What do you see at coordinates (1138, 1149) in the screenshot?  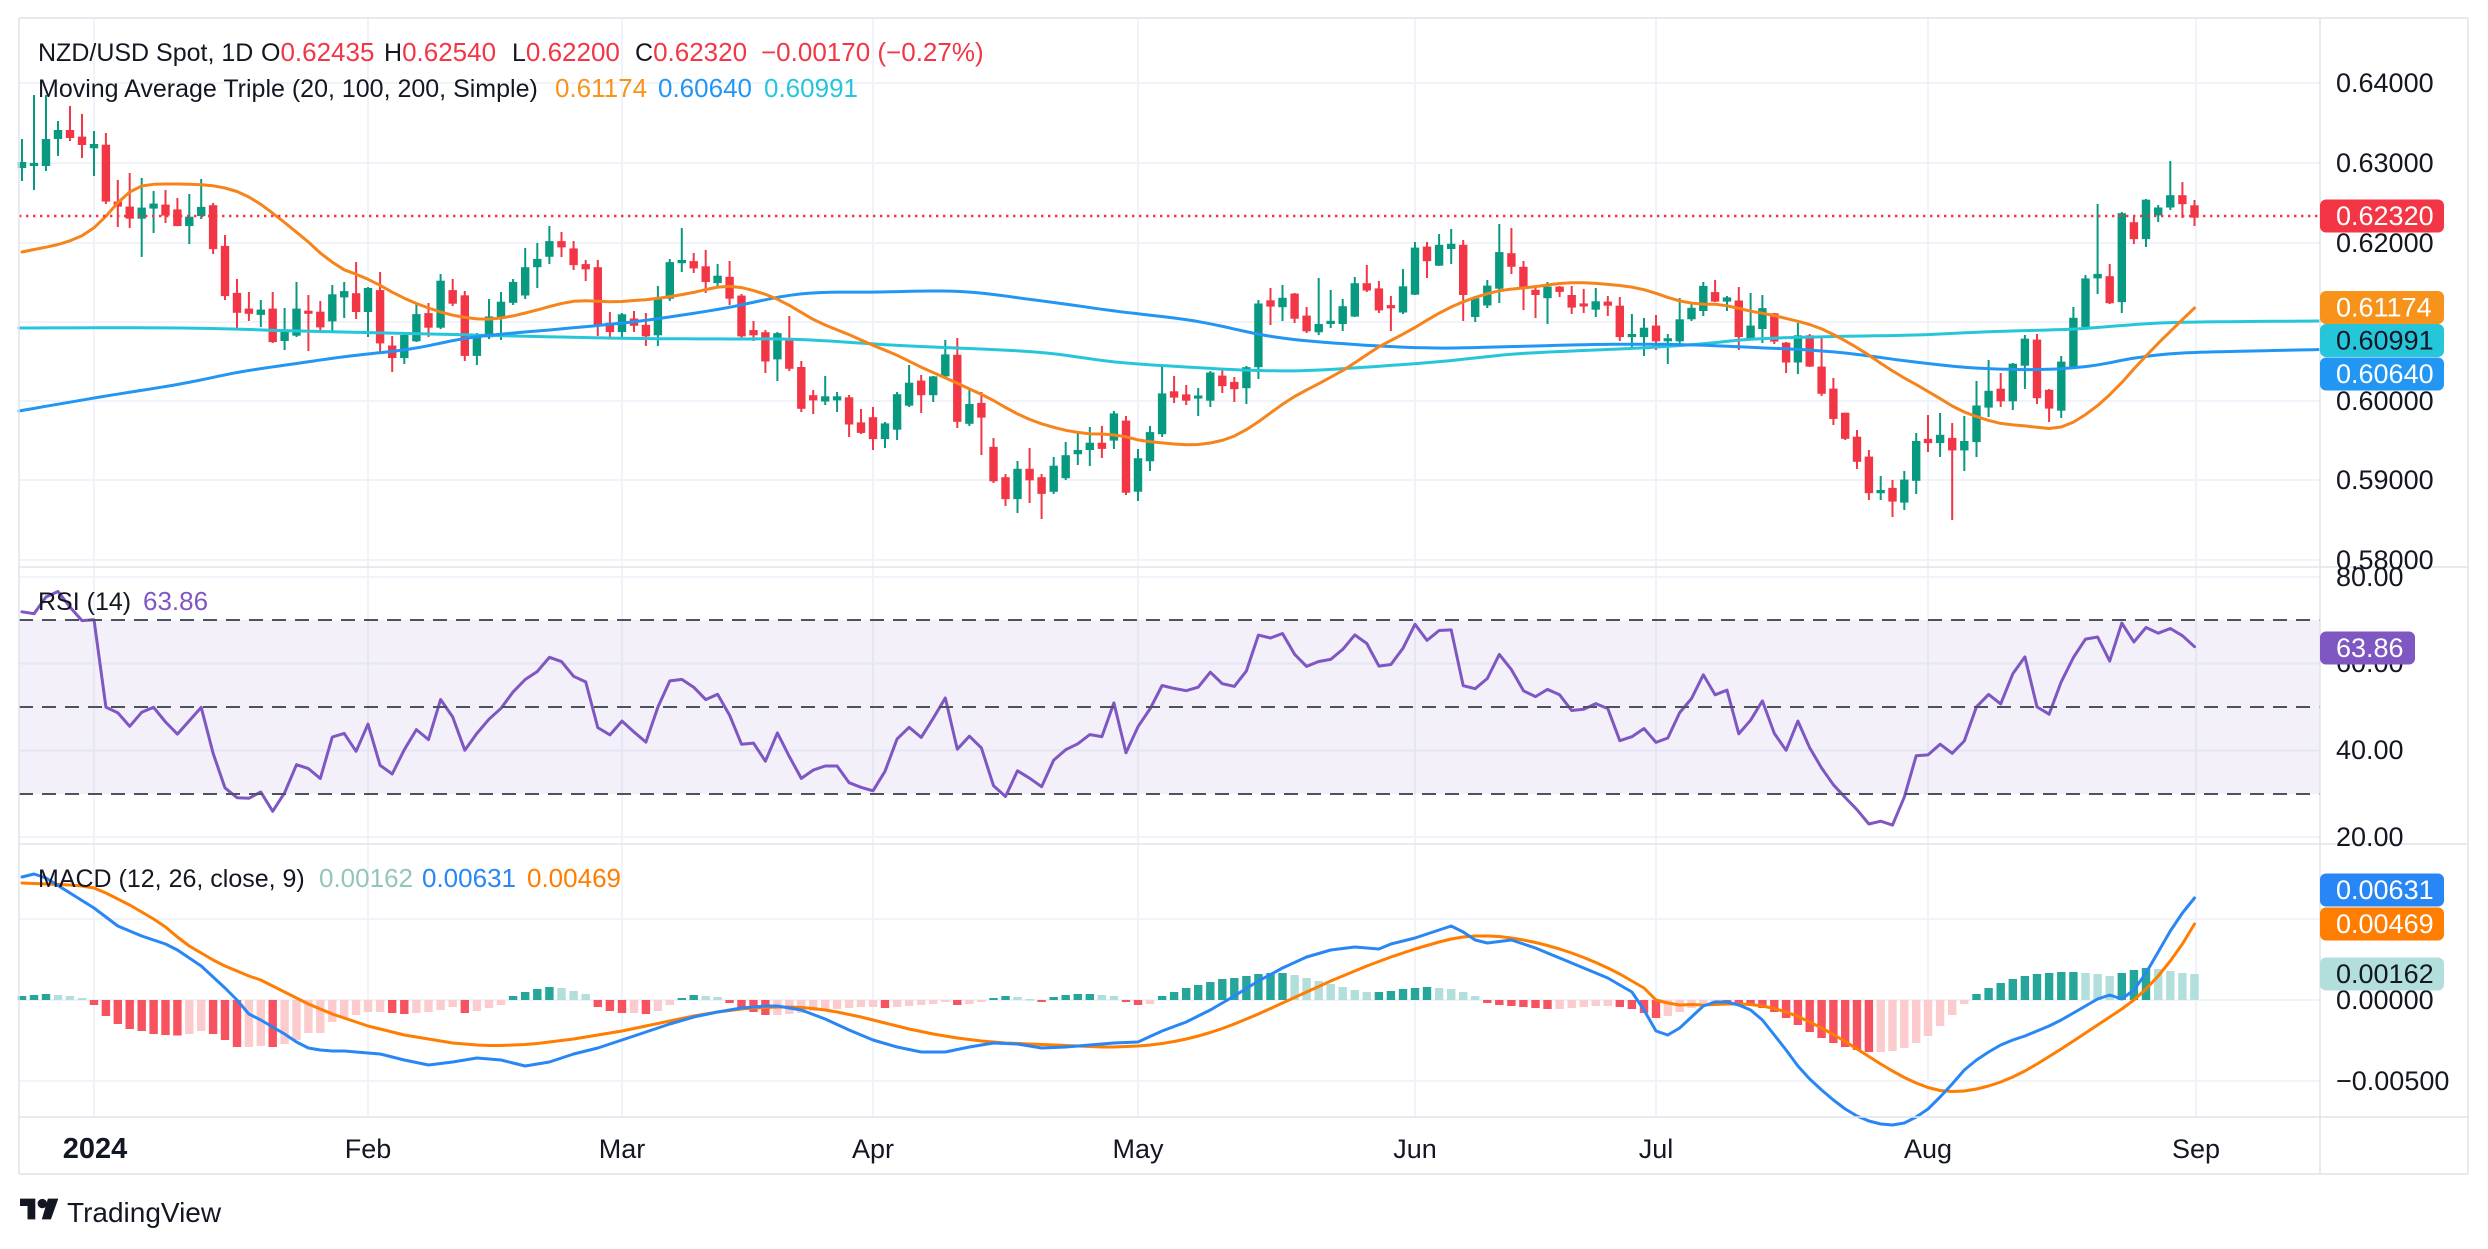 I see `svg-text: May` at bounding box center [1138, 1149].